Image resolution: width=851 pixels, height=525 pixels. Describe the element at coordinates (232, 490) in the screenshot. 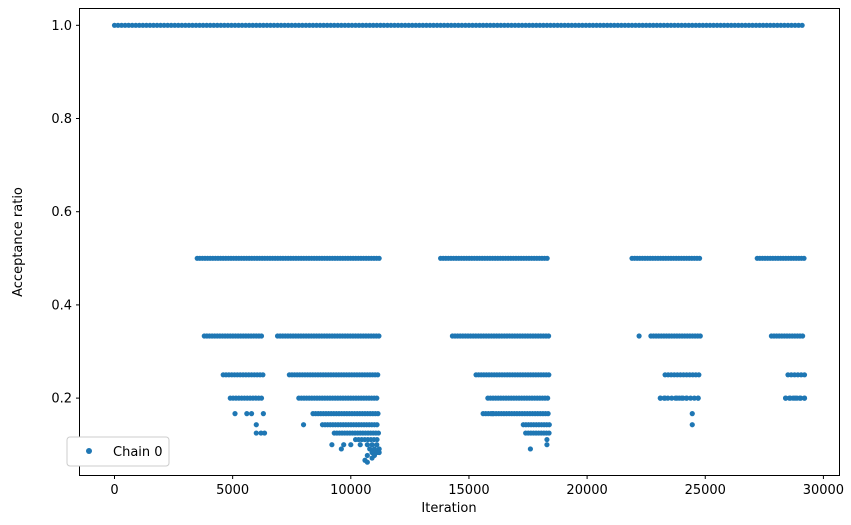

I see `x-tick-label: 5000` at that location.